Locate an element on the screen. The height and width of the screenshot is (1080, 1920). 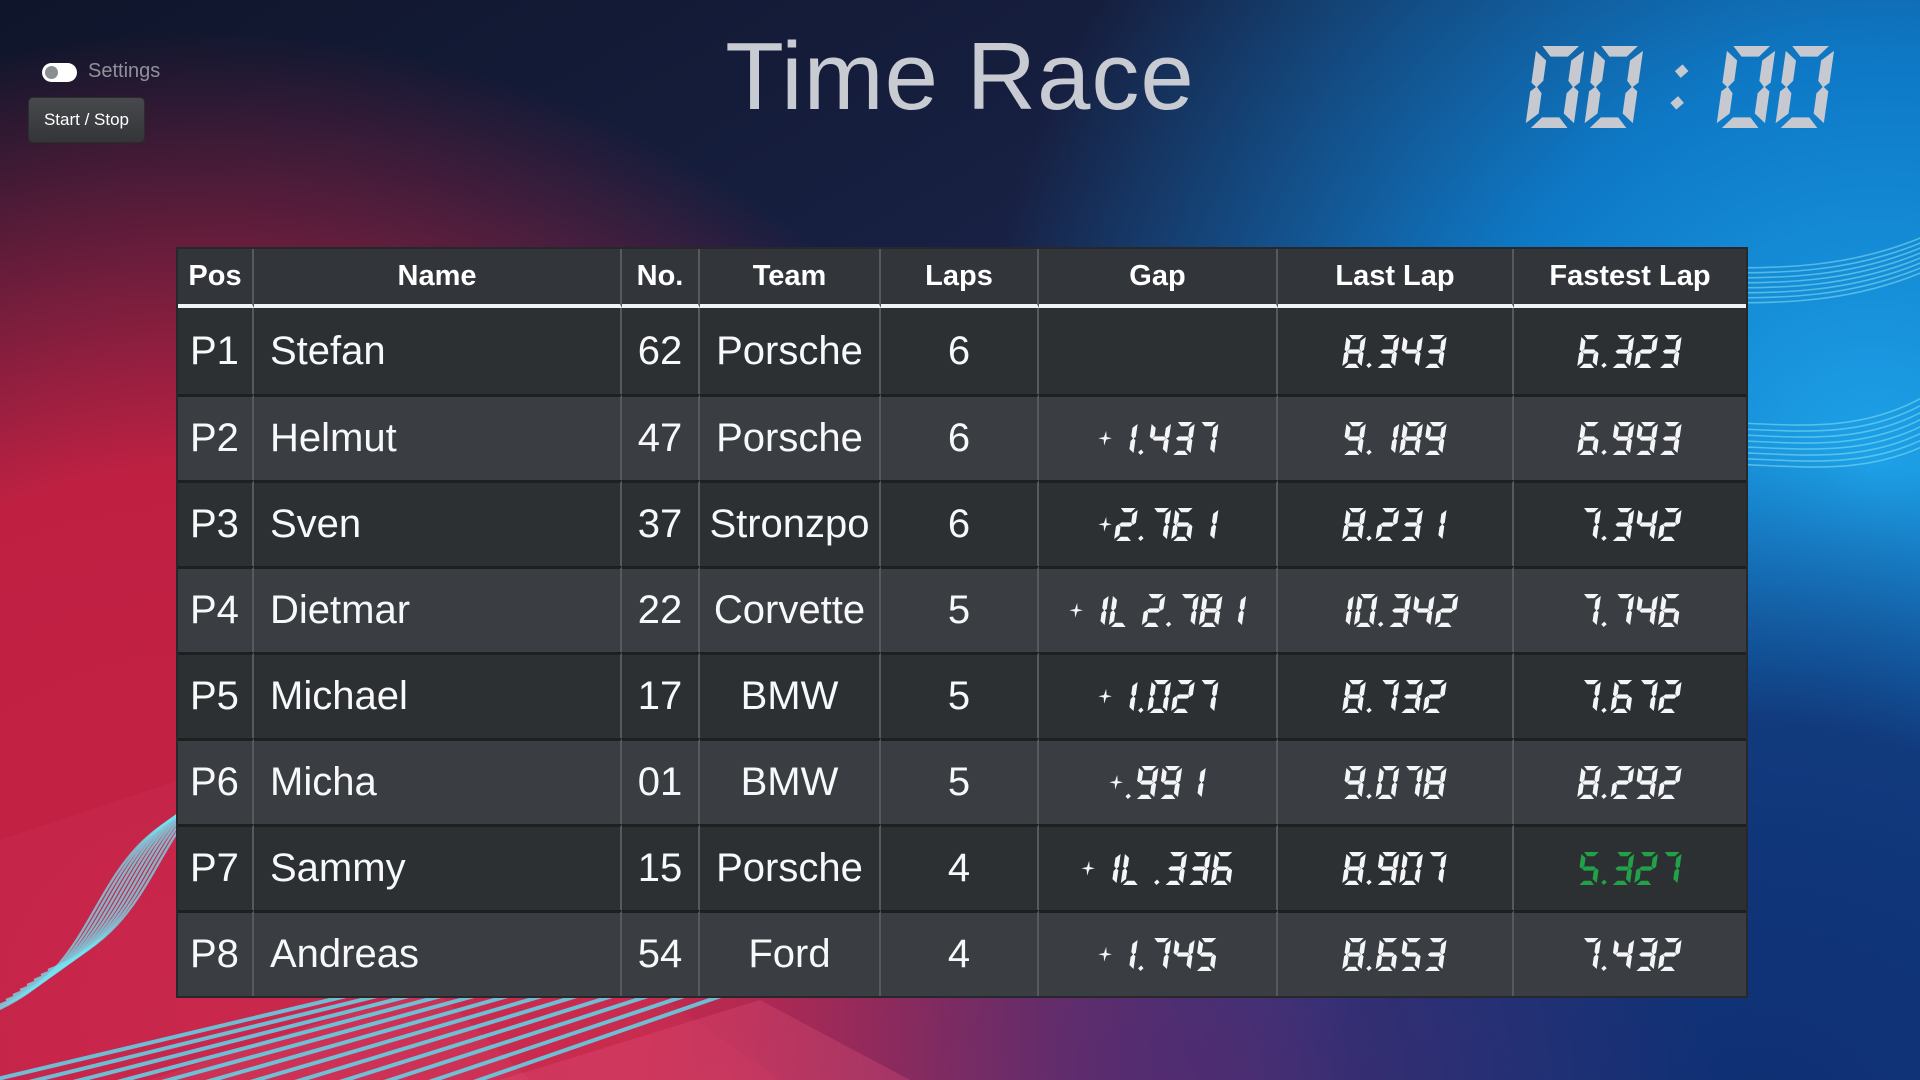
cell-position: P4 is located at coordinates (216, 609).